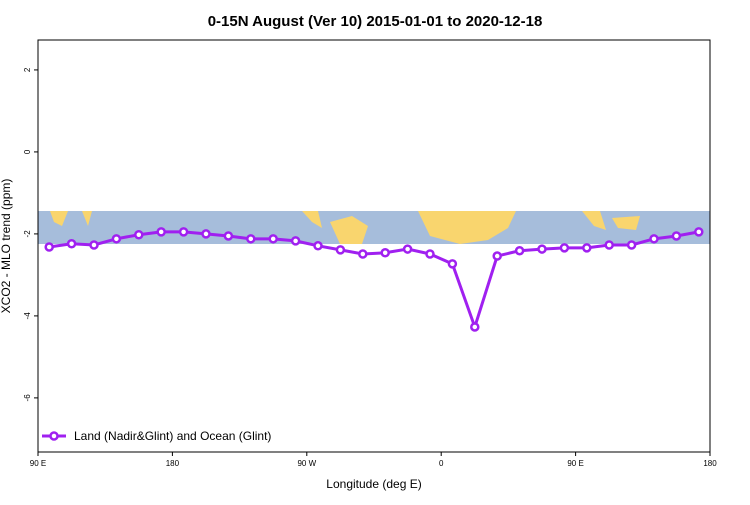 The image size is (750, 505). What do you see at coordinates (374, 227) in the screenshot?
I see `map-band` at bounding box center [374, 227].